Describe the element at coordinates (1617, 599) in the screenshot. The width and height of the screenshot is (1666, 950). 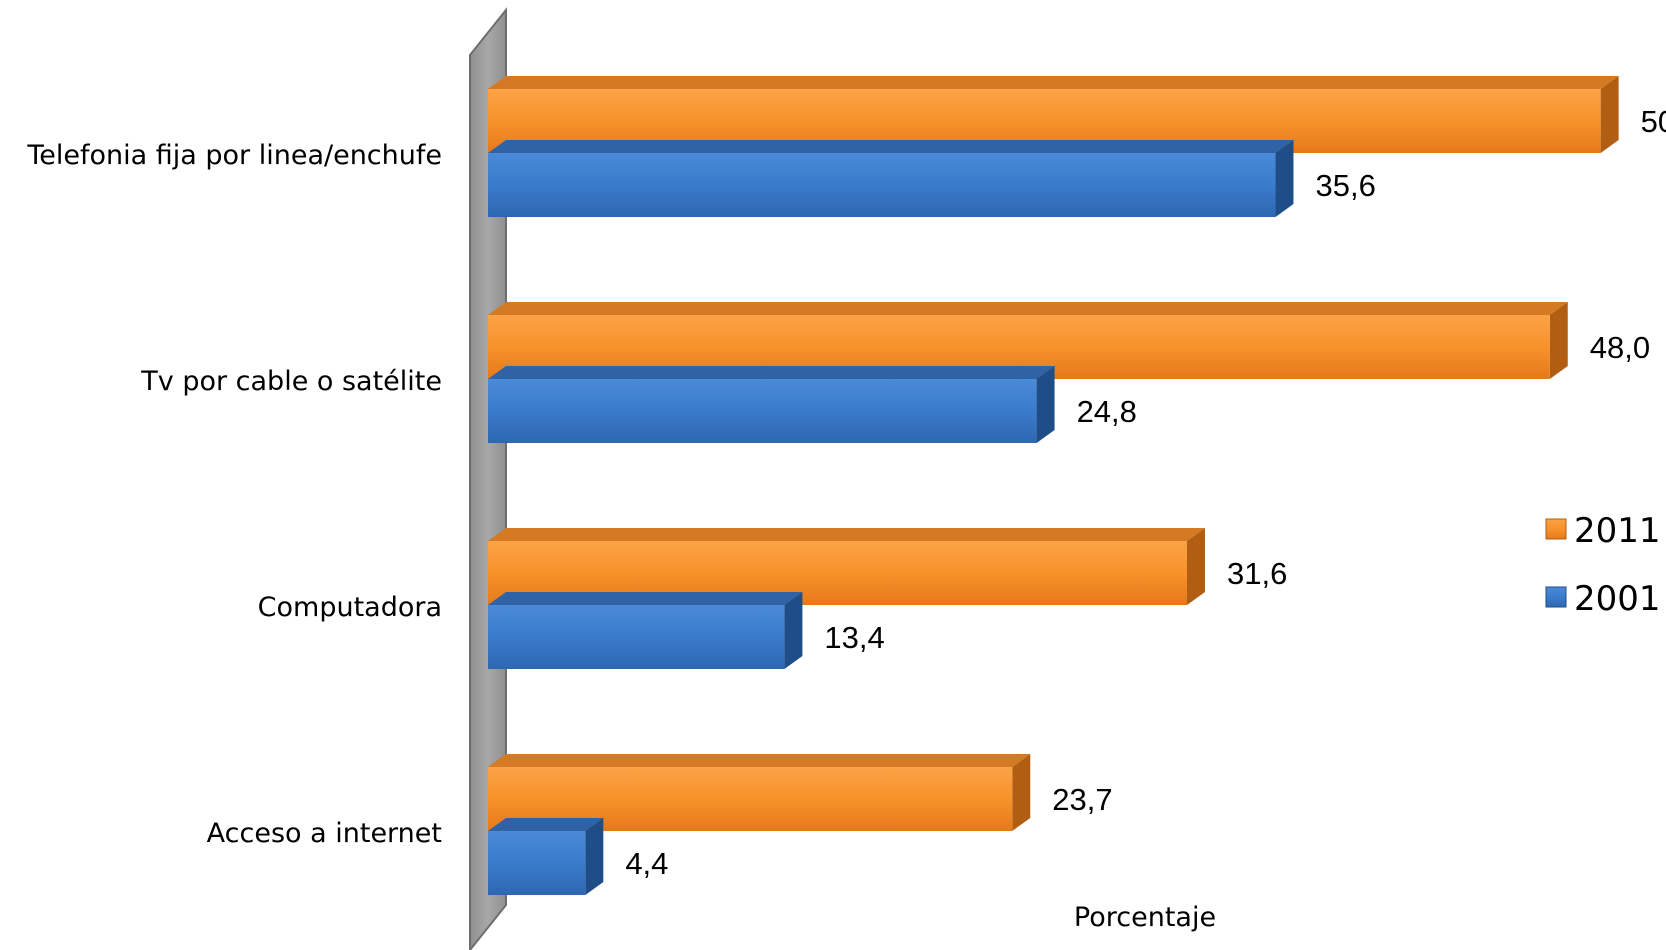
I see `legend-label-2001: 2001` at that location.